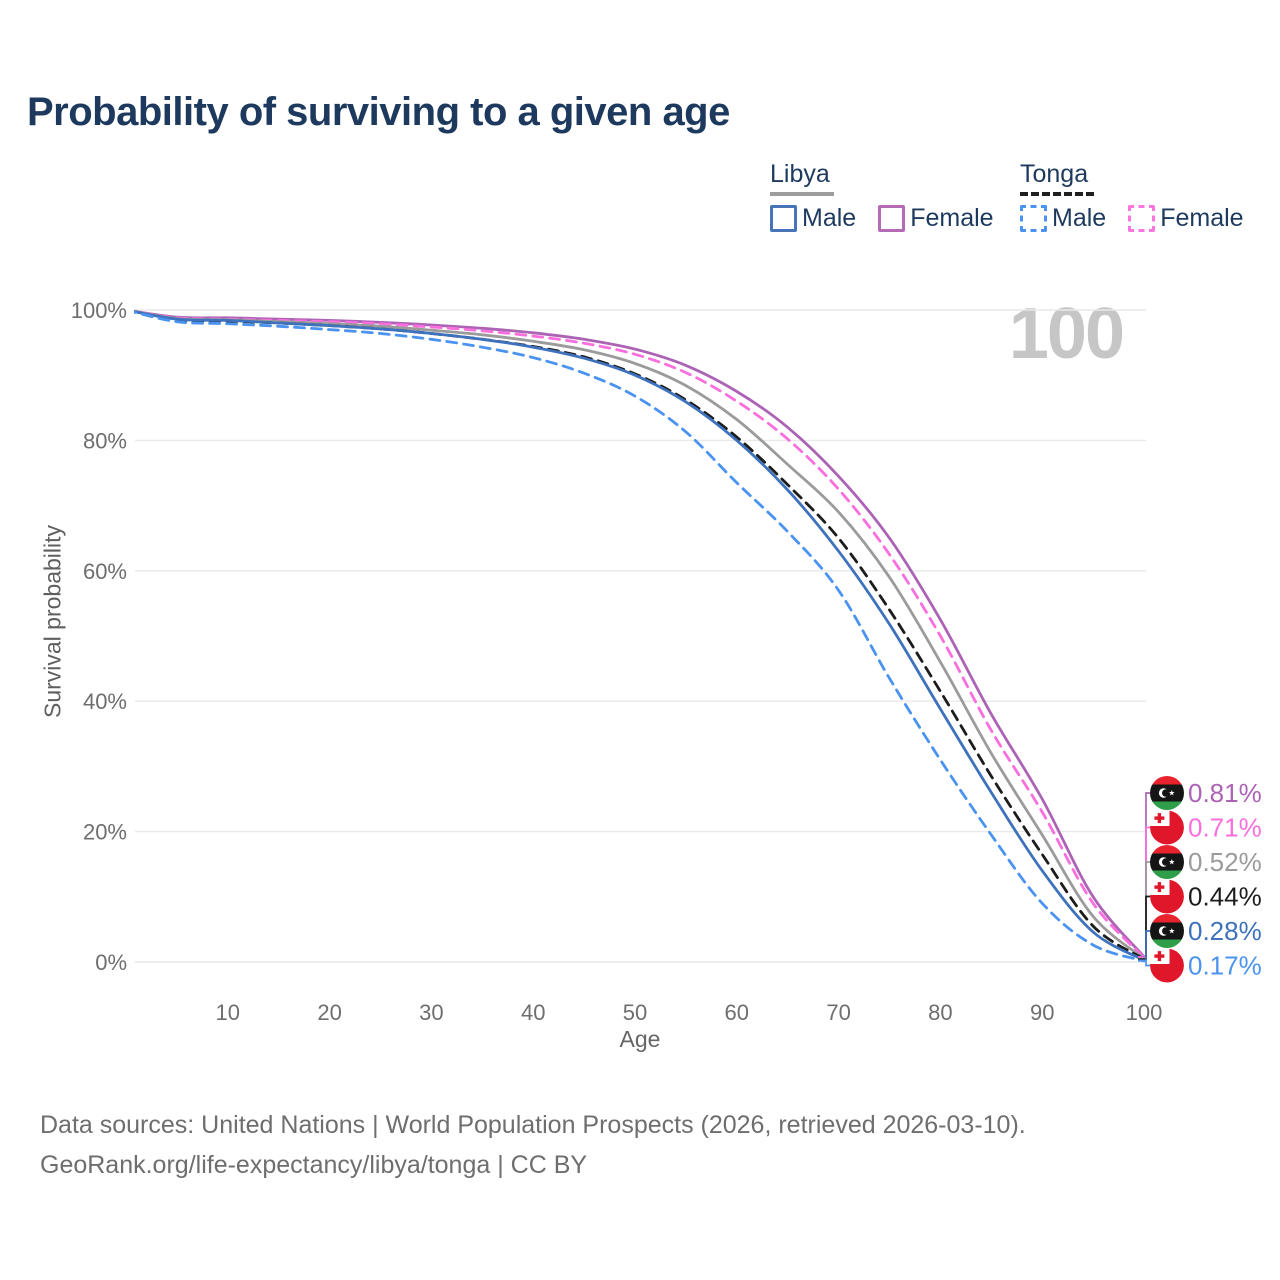 The image size is (1280, 1280). What do you see at coordinates (1144, 963) in the screenshot?
I see `end-connector-tonga-male` at bounding box center [1144, 963].